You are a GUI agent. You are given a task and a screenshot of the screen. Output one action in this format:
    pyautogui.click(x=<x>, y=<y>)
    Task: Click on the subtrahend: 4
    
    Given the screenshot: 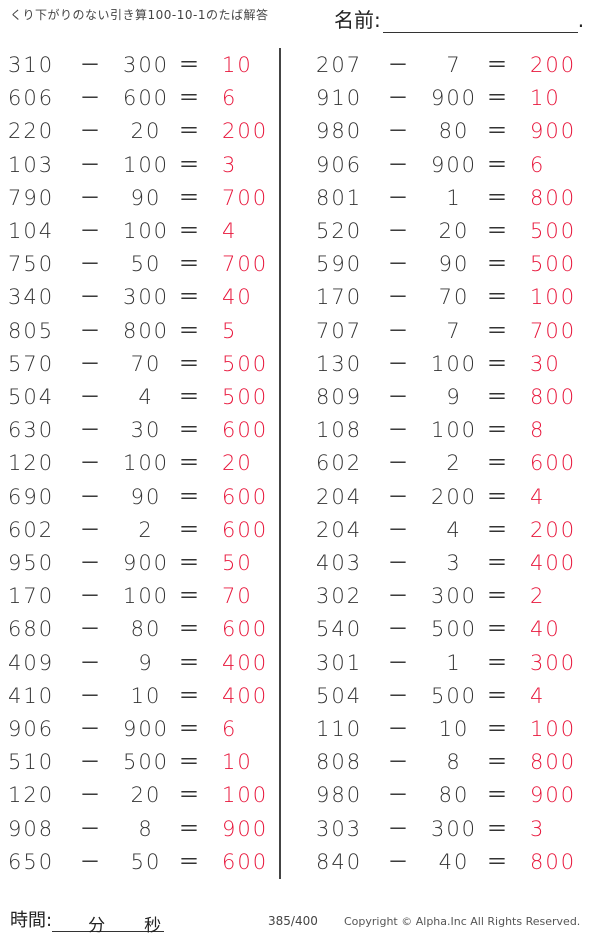 What is the action you would take?
    pyautogui.click(x=146, y=397)
    